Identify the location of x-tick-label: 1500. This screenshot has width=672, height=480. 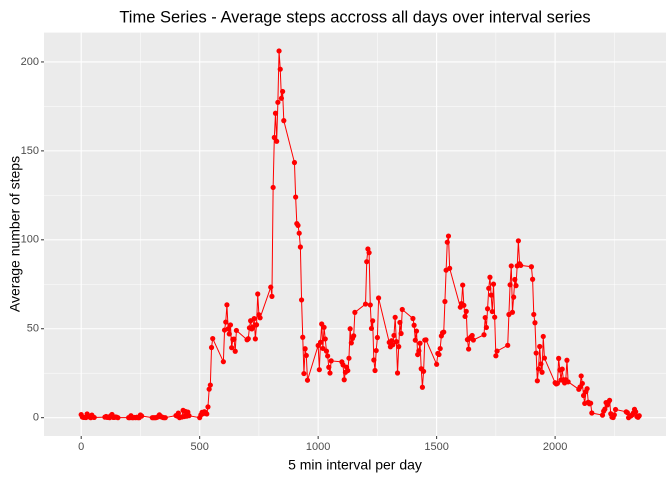
(436, 447).